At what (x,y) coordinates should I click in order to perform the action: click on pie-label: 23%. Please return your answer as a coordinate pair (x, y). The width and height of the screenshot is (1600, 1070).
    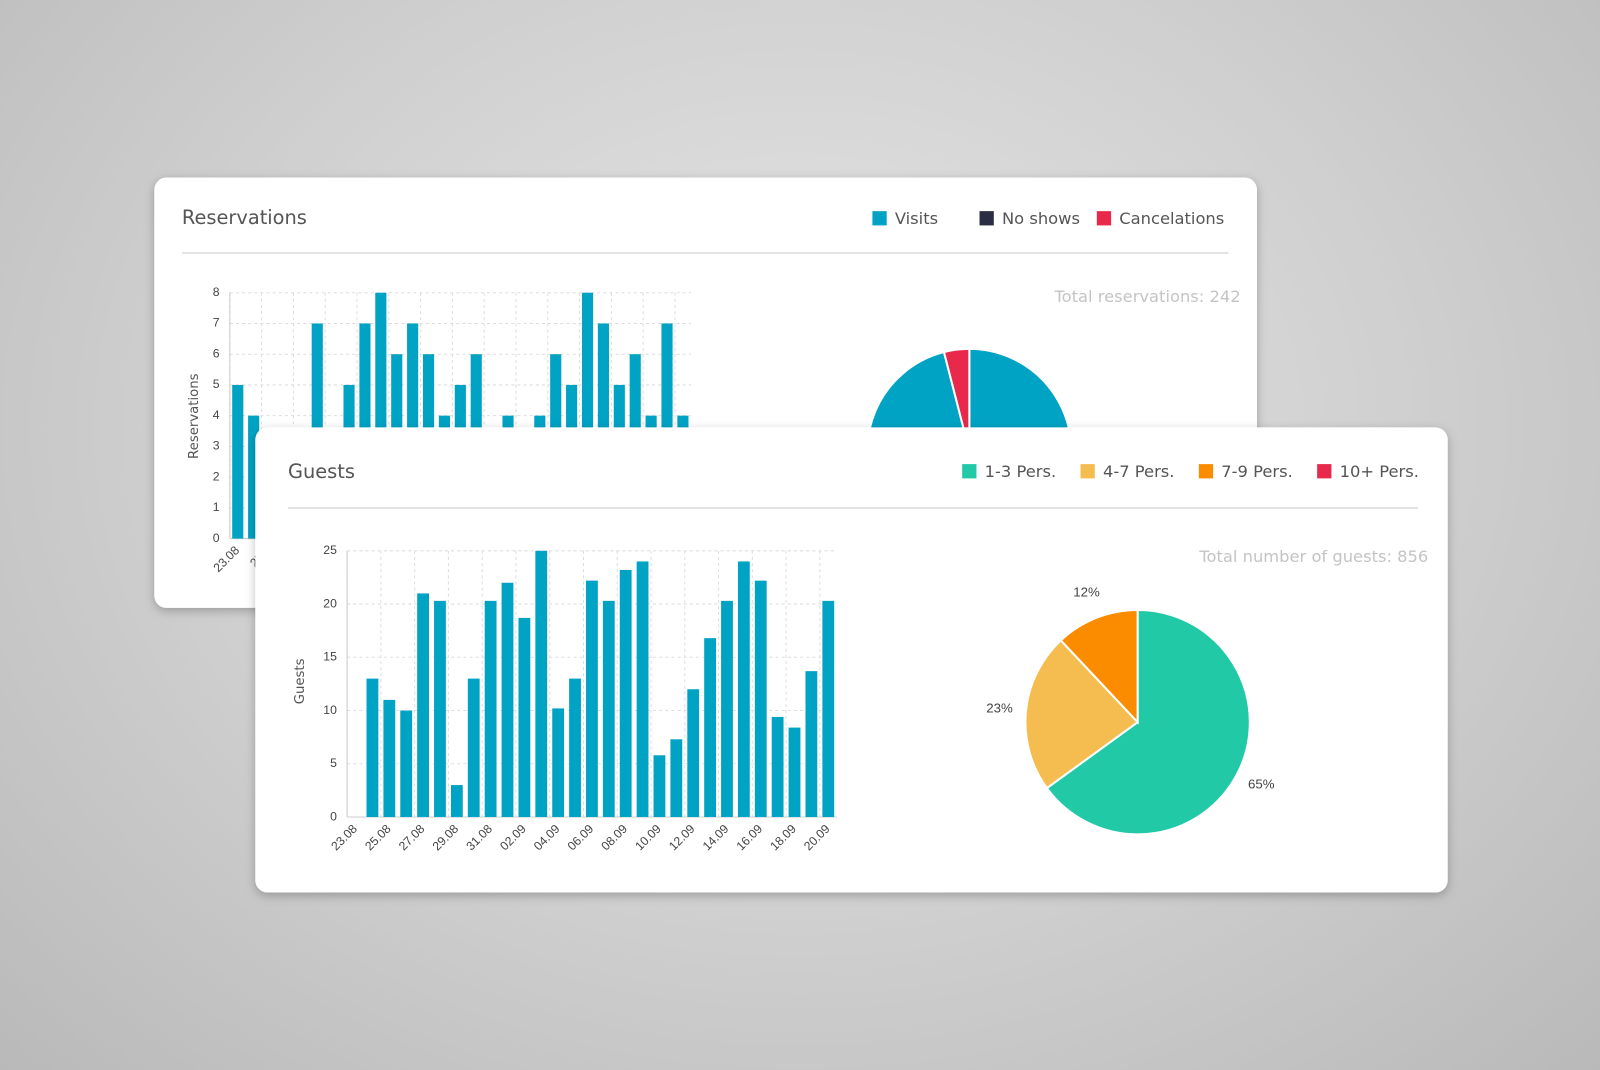
    Looking at the image, I should click on (999, 708).